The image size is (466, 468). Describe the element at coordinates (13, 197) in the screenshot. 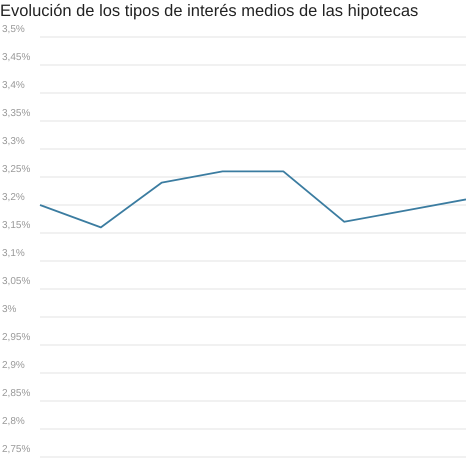

I see `y-tick-label: 3,2%` at that location.